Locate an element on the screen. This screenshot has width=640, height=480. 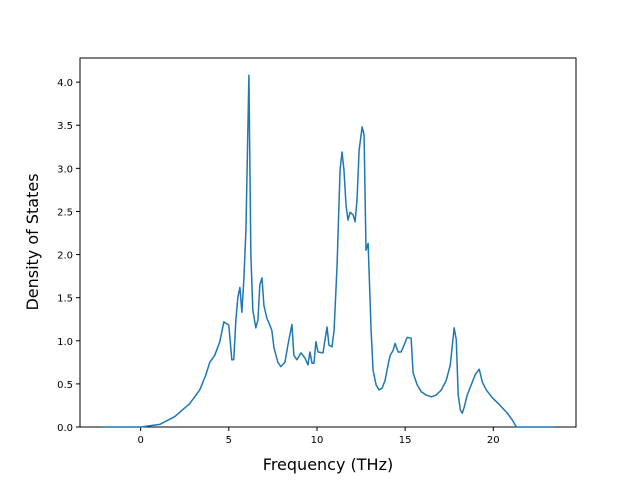
x-tick-label: 20 is located at coordinates (493, 440).